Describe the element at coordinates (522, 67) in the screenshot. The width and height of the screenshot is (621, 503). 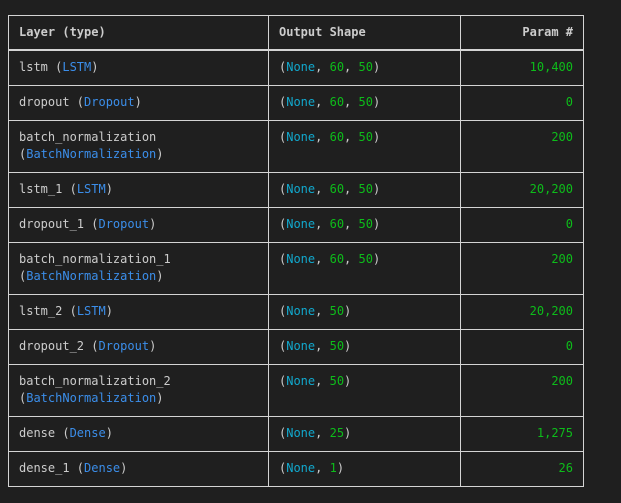
I see `param-count: 10,400` at that location.